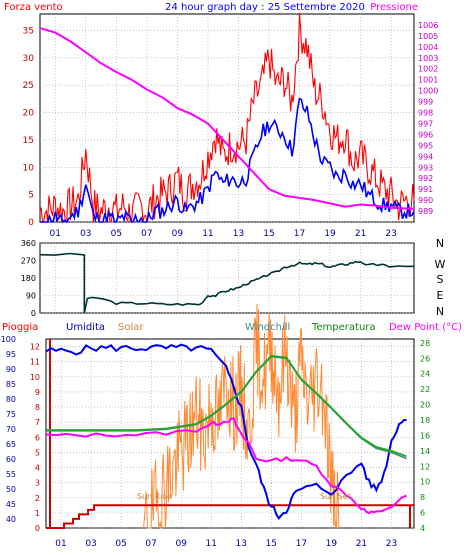 The width and height of the screenshot is (466, 555). Describe the element at coordinates (425, 200) in the screenshot. I see `panel1-right-tick-label: 990` at that location.